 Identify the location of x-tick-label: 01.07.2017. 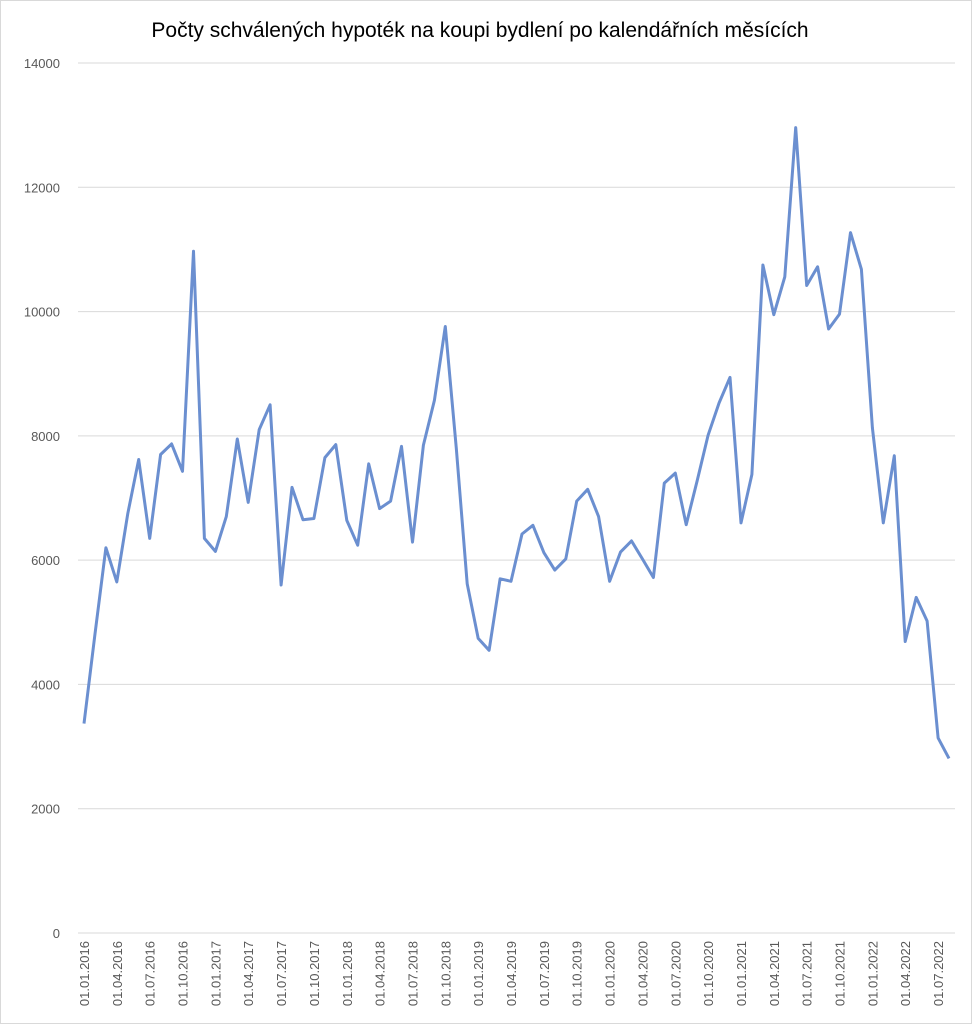
(281, 973).